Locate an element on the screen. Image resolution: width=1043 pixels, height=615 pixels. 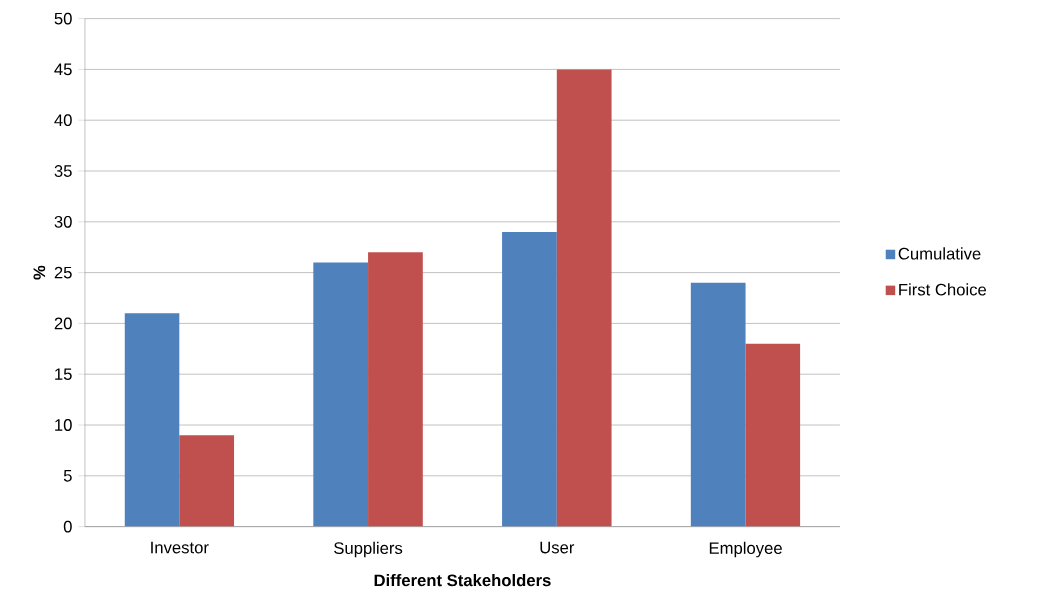
x-tick-label: Investor is located at coordinates (180, 547).